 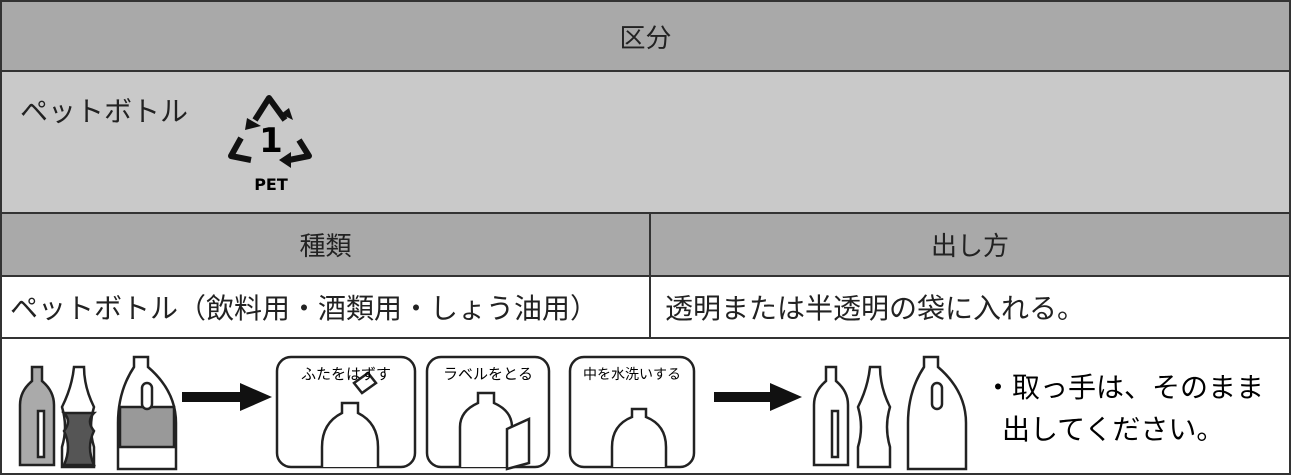 I want to click on note-line: ・取っ手は、そのまま, so click(x=1124, y=387).